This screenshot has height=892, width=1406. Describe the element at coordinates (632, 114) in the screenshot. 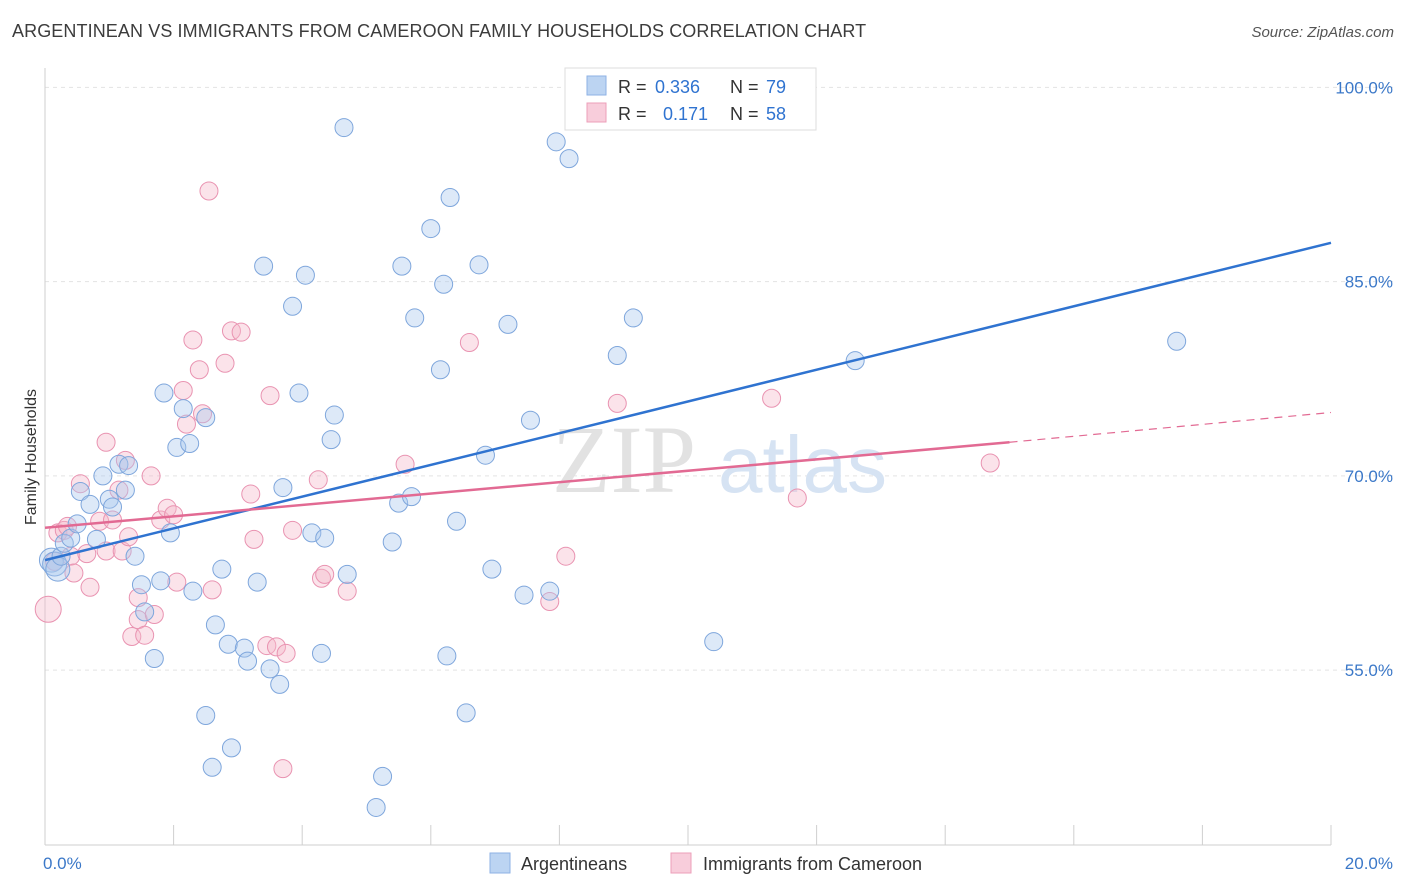

I see `legend-r-label-cameroon: R =` at that location.